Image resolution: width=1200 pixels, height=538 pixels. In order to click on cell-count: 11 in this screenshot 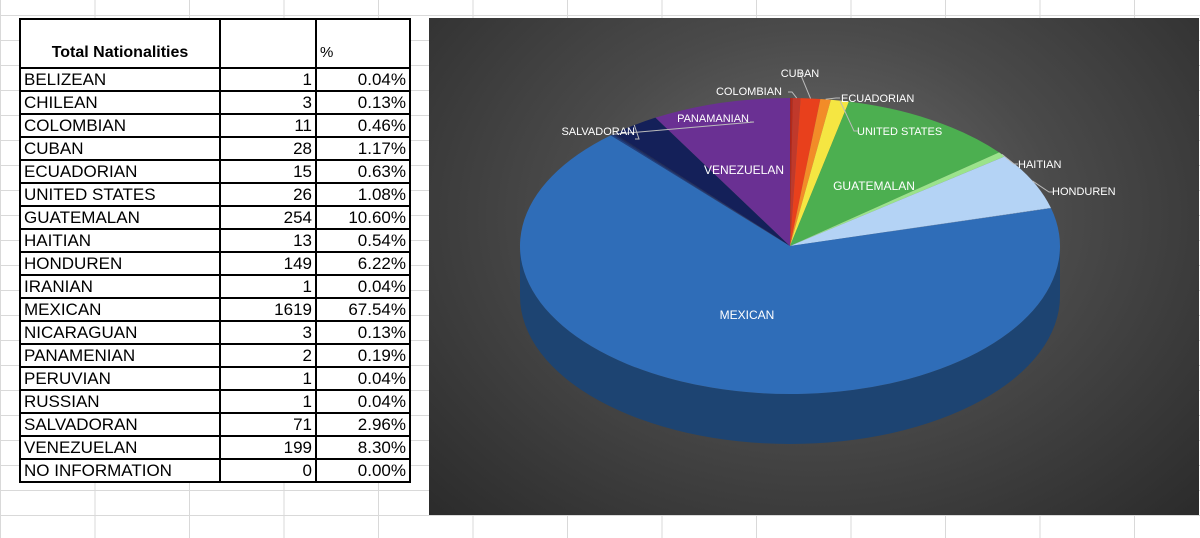, I will do `click(268, 125)`.